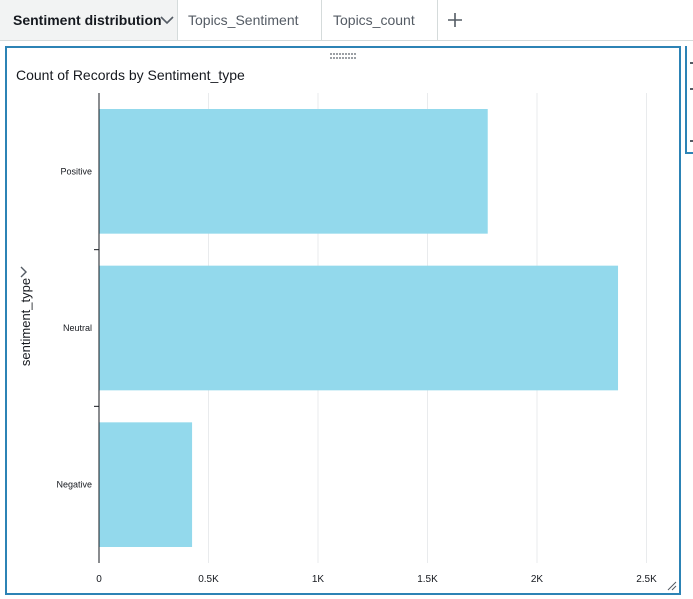 The image size is (693, 599). Describe the element at coordinates (293, 171) in the screenshot. I see `bar-positive` at that location.